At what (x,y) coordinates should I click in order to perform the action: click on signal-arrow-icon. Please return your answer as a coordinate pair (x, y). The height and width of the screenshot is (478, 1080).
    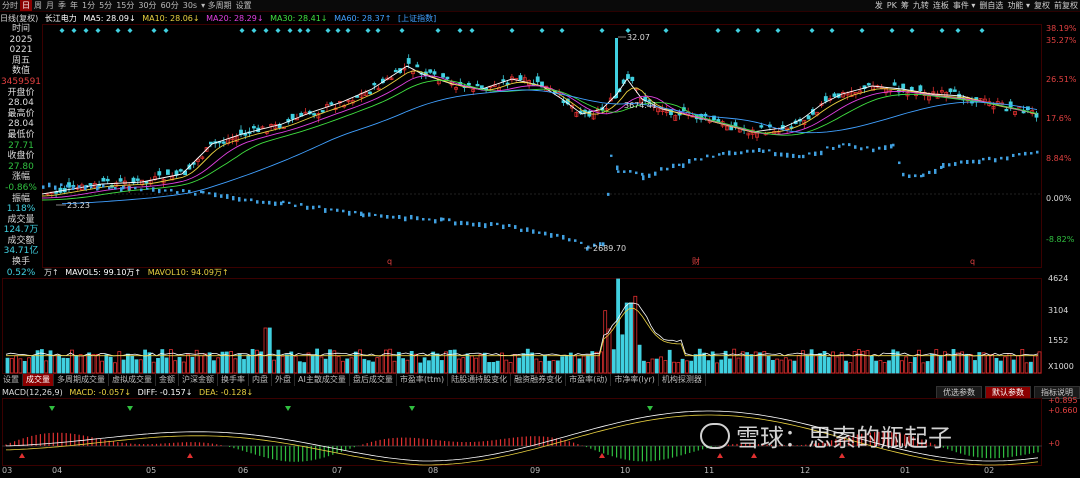
    Looking at the image, I should click on (754, 455).